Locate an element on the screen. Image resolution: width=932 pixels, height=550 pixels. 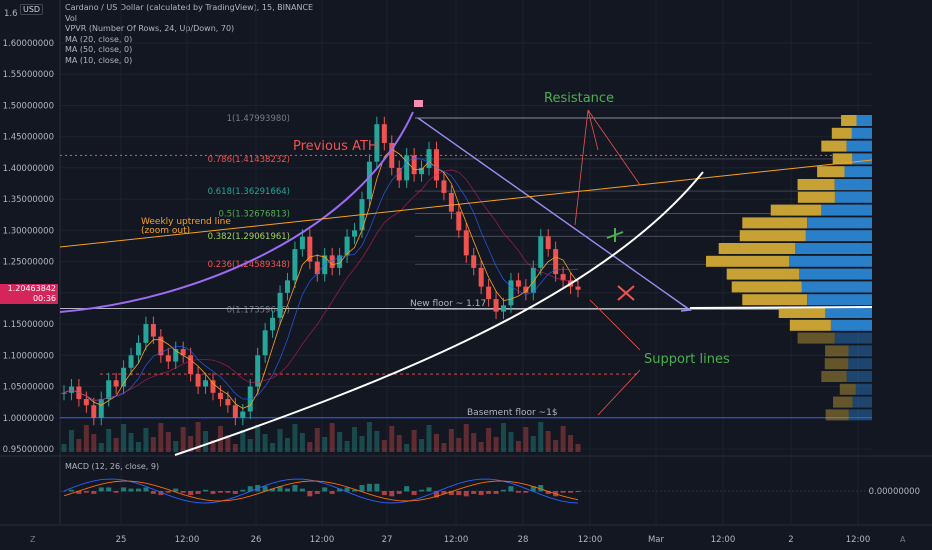
parabolic-curve is located at coordinates (236, 212).